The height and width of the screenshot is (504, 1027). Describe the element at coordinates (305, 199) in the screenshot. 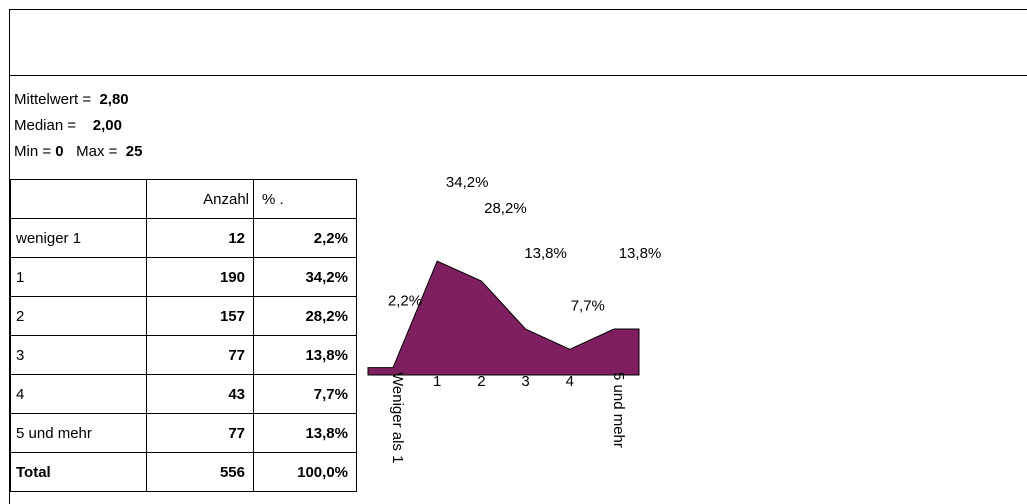

I see `header-cell: % .` at that location.